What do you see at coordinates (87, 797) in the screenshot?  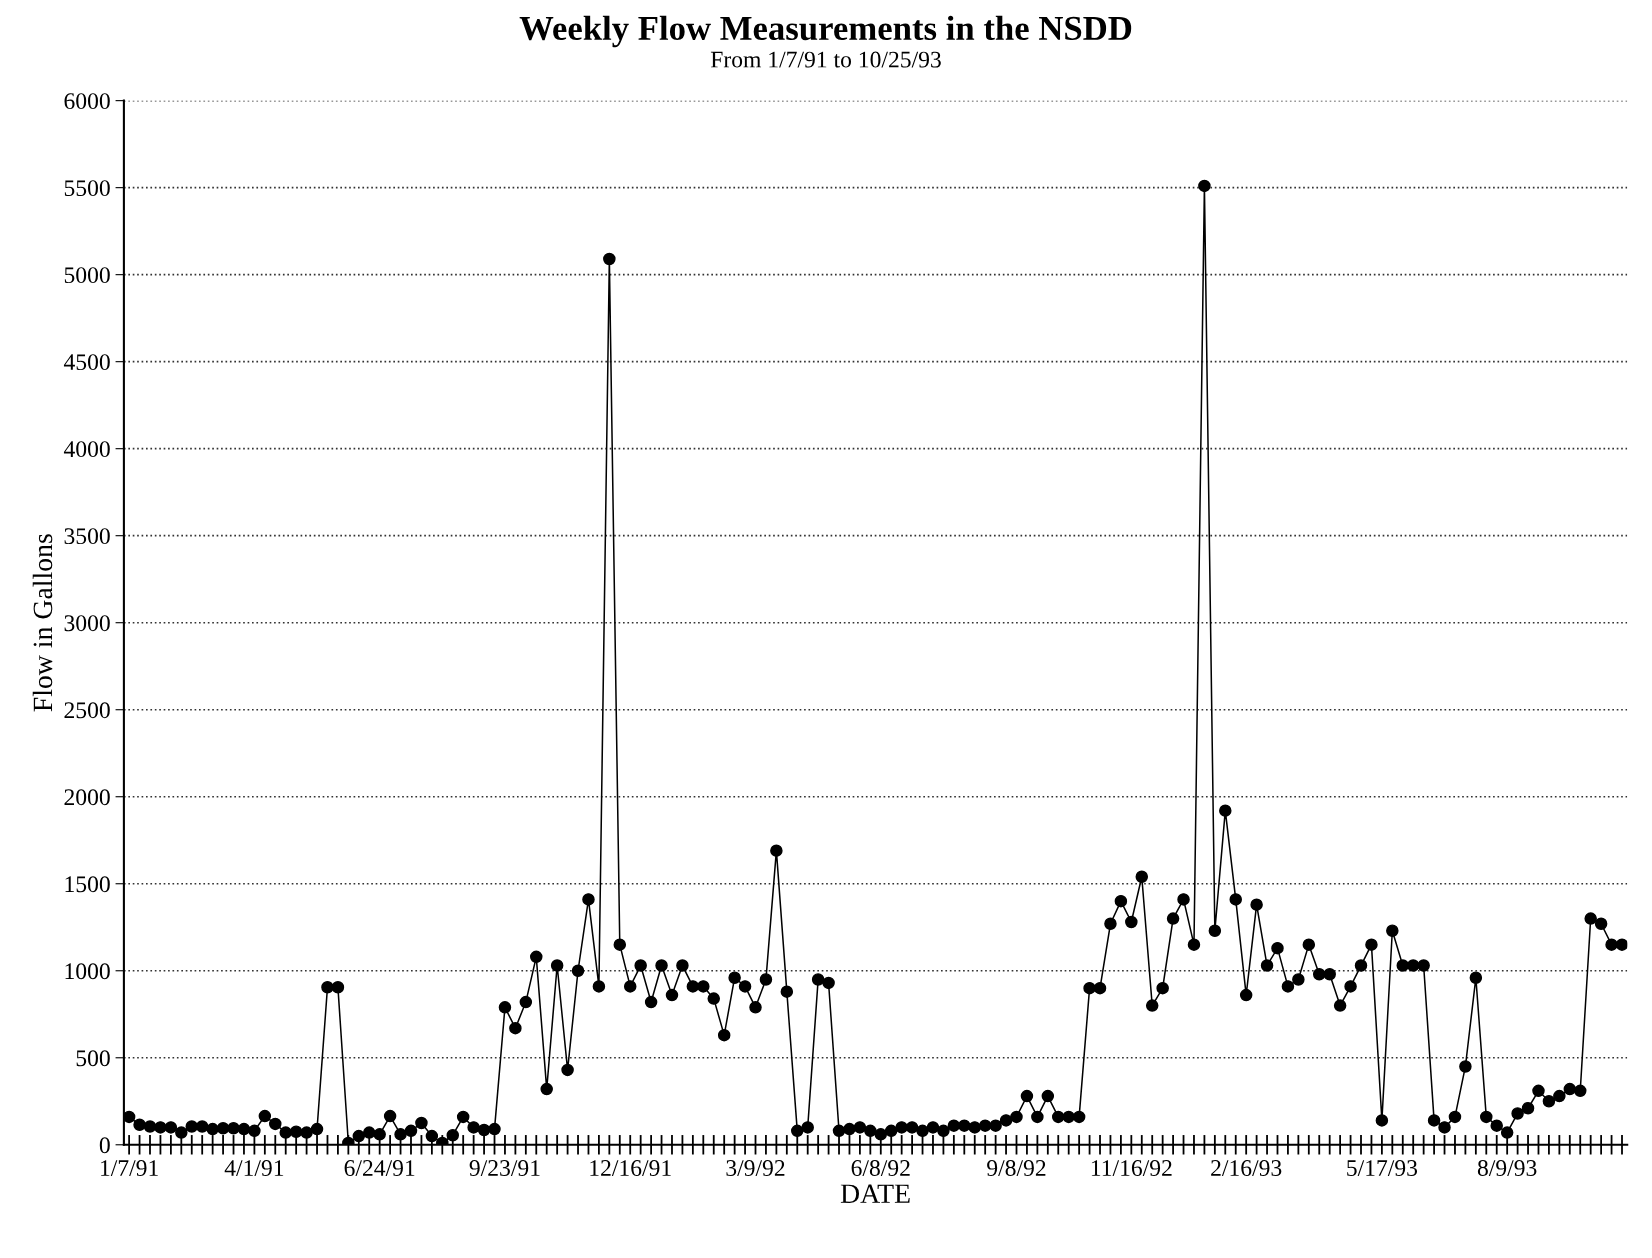 I see `y-tick-label: 2000` at bounding box center [87, 797].